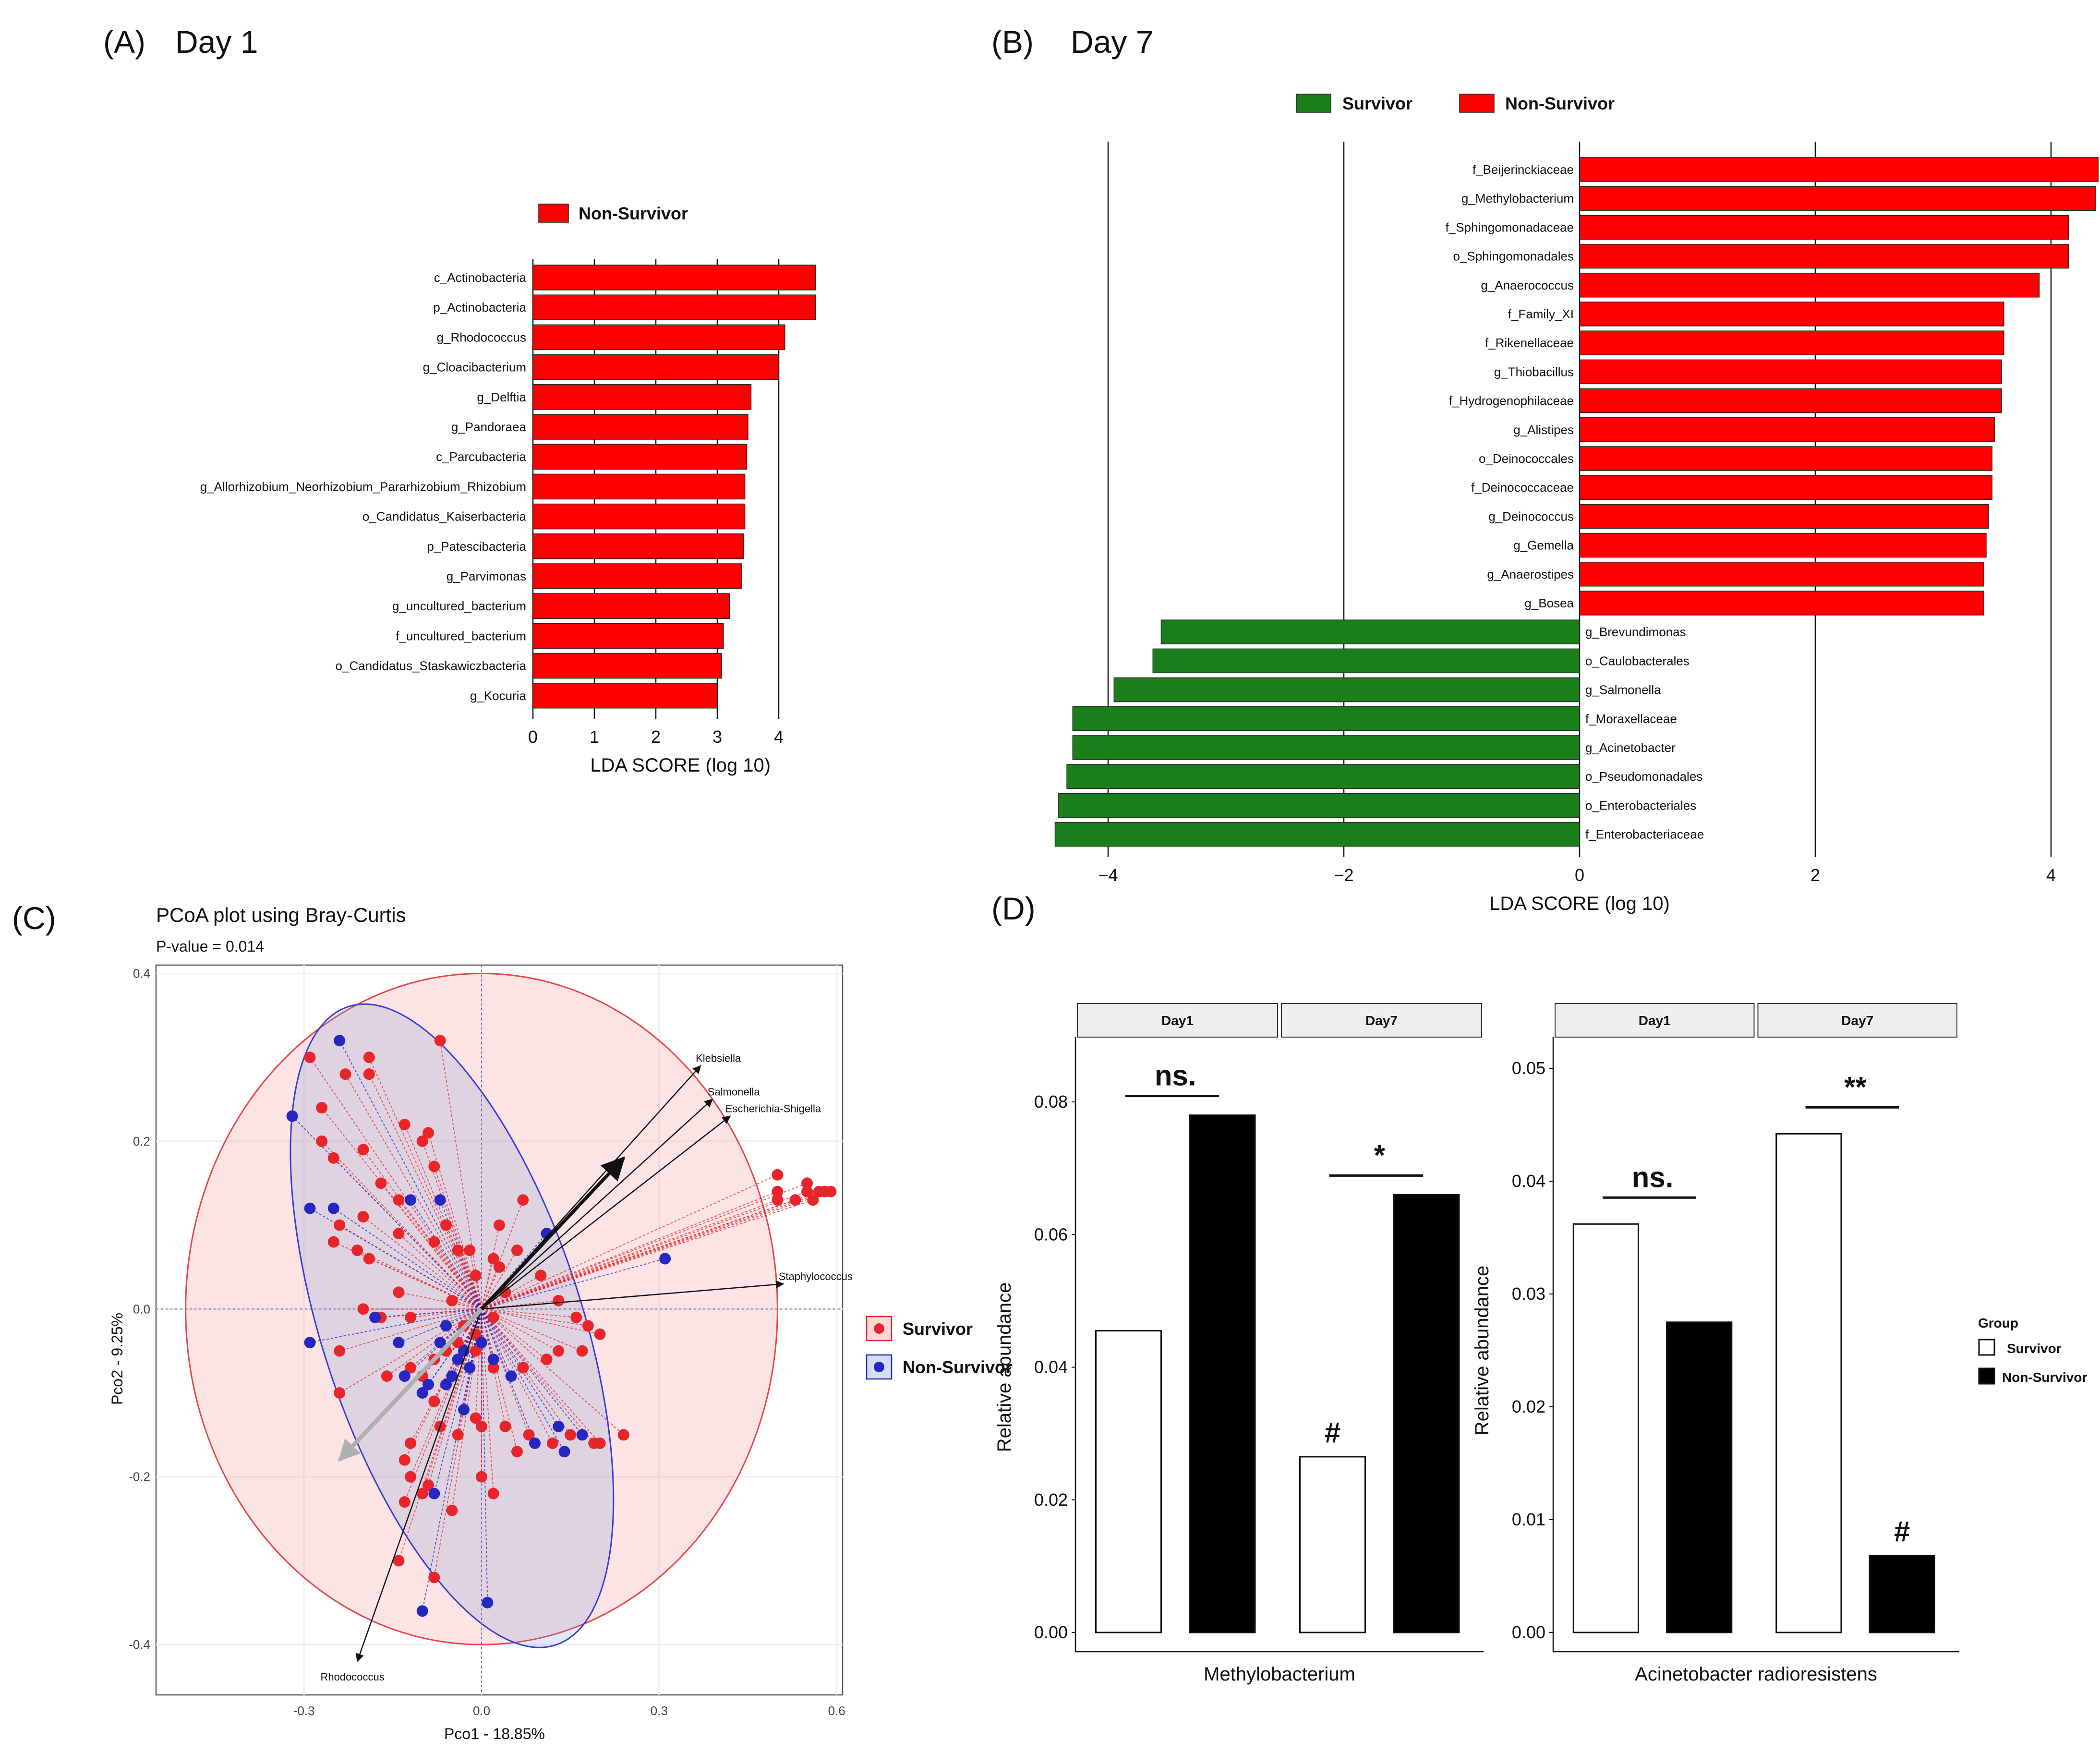 The height and width of the screenshot is (1753, 2100). What do you see at coordinates (594, 737) in the screenshot?
I see `x-tick-label: 1` at bounding box center [594, 737].